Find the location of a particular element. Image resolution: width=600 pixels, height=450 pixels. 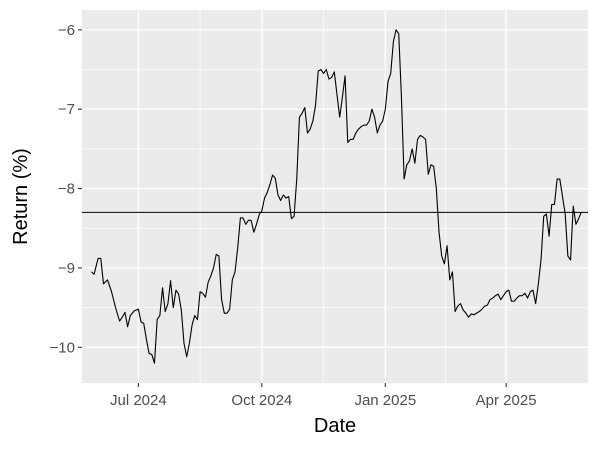

x-axis-ticks: Jul 2024 Oct 2024 Jan 2025 Apr 2025 is located at coordinates (323, 396).